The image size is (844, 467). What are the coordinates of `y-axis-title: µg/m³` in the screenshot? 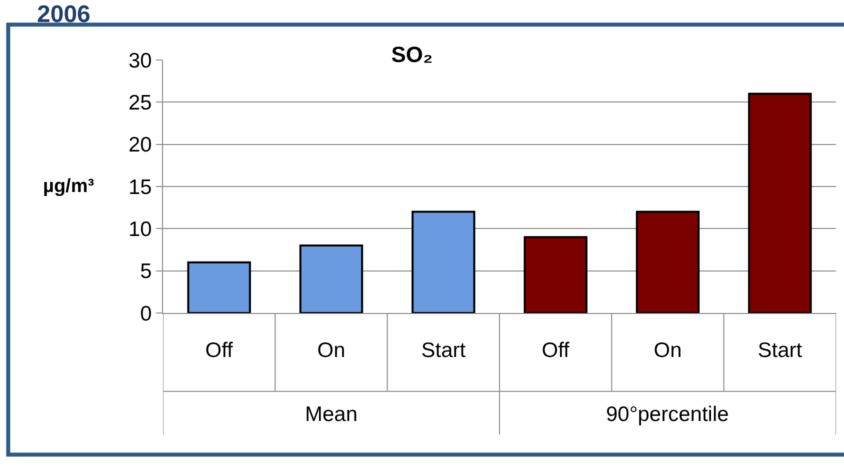 It's located at (68, 186).